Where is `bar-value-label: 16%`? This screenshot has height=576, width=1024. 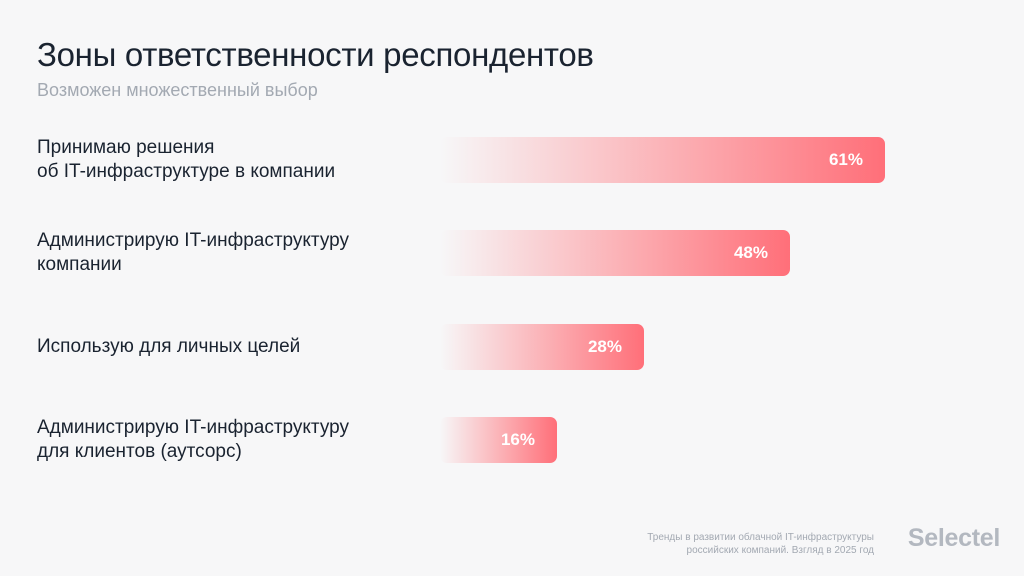
bar-value-label: 16% is located at coordinates (517, 439).